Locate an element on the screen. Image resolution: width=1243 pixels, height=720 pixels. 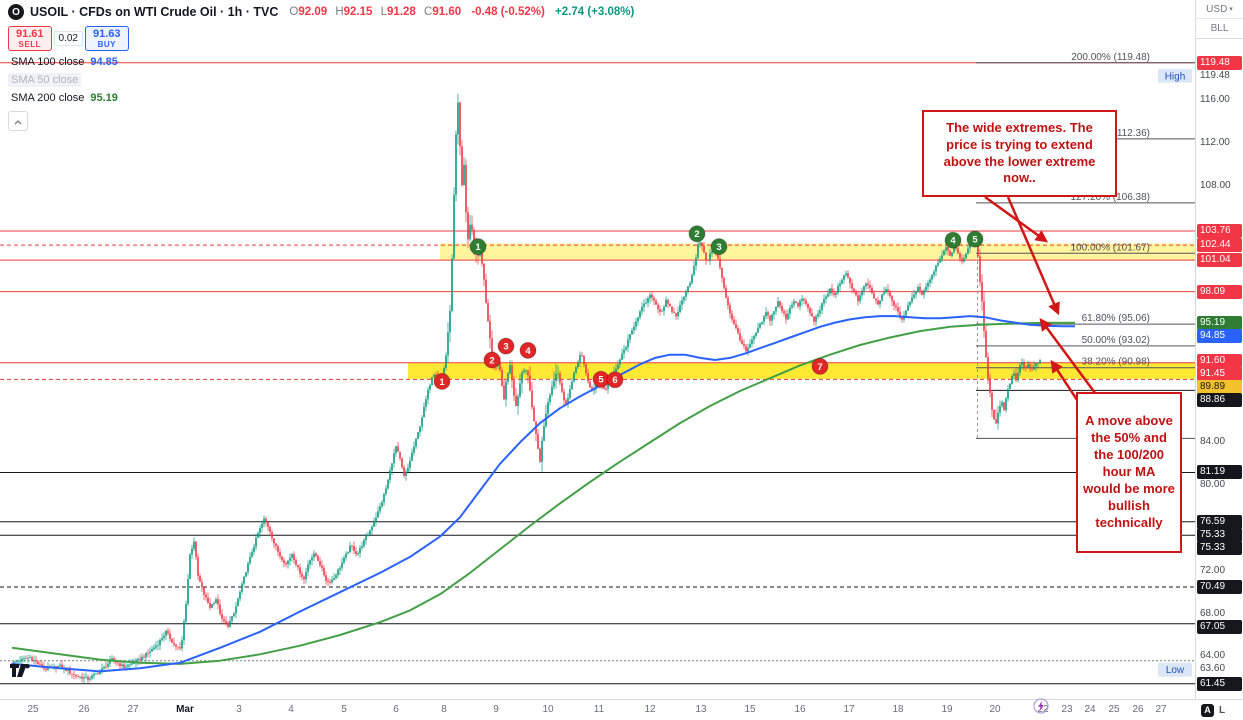
indicator-name: SMA 200 close is located at coordinates (48, 98).